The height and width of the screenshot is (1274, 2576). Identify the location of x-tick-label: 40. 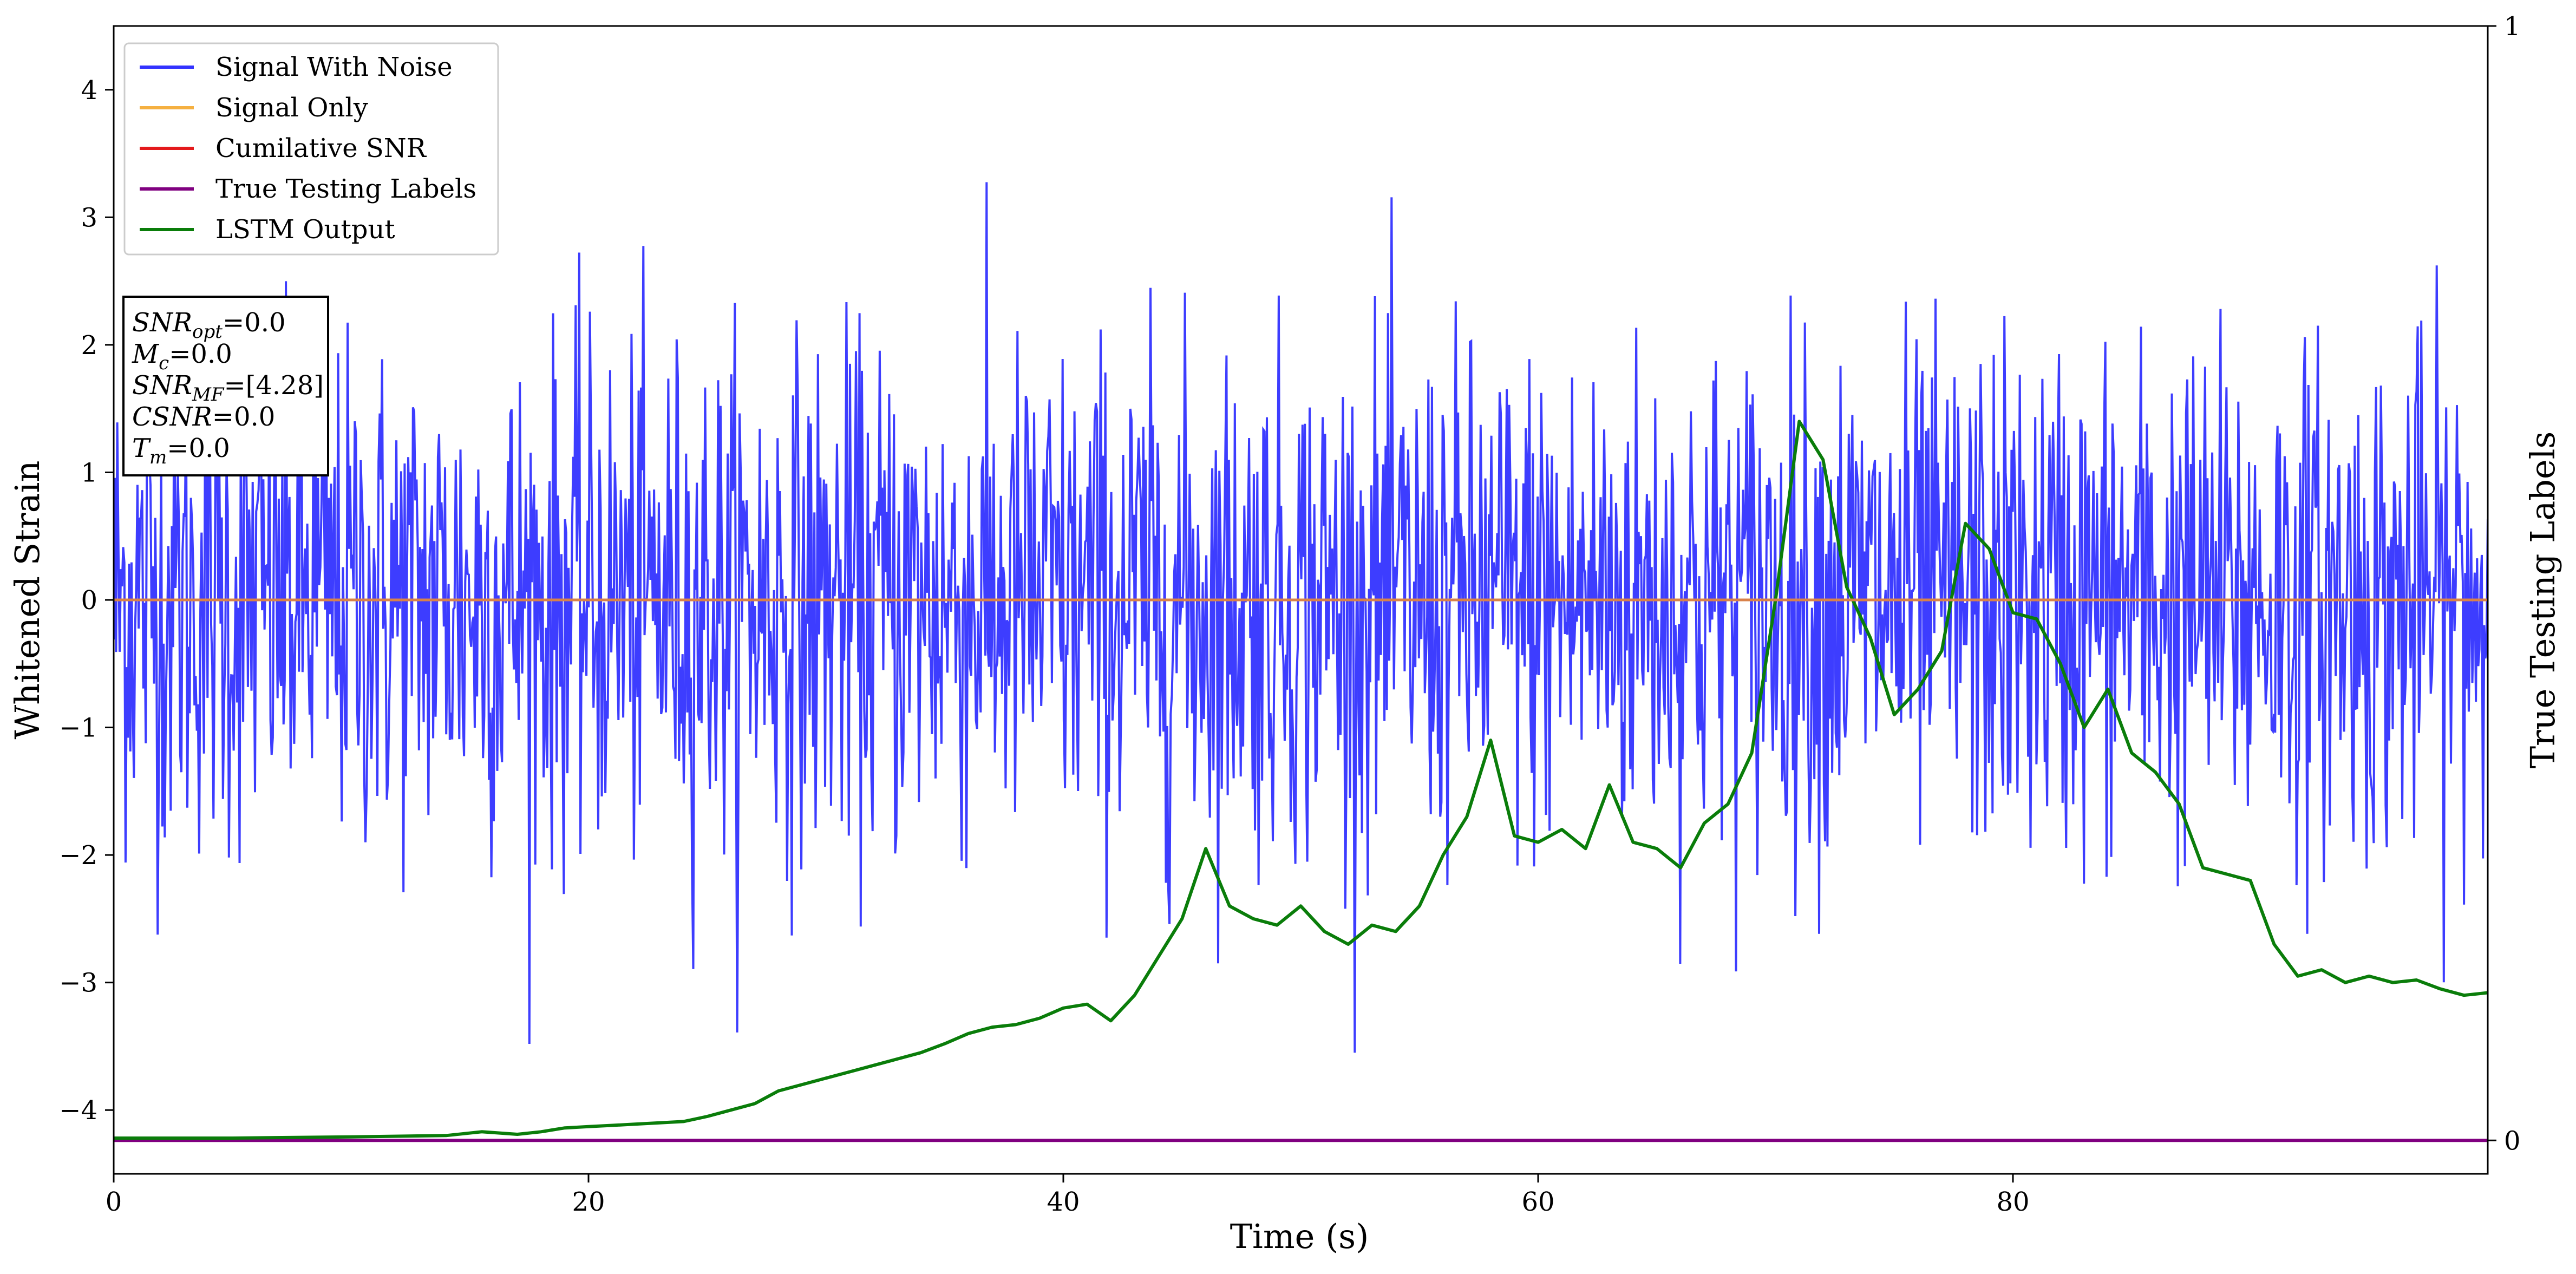
(1063, 1202).